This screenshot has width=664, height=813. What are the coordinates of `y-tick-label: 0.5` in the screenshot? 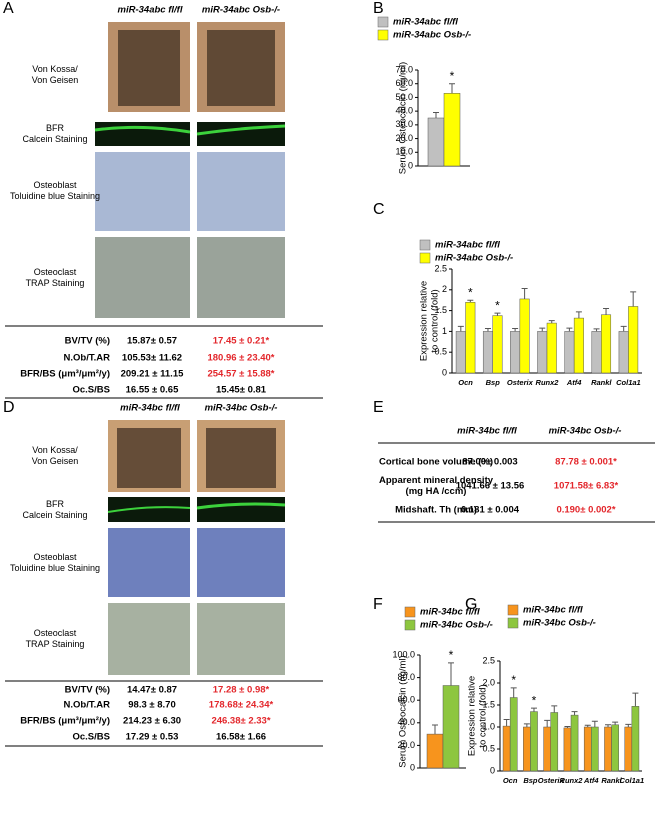 It's located at (488, 748).